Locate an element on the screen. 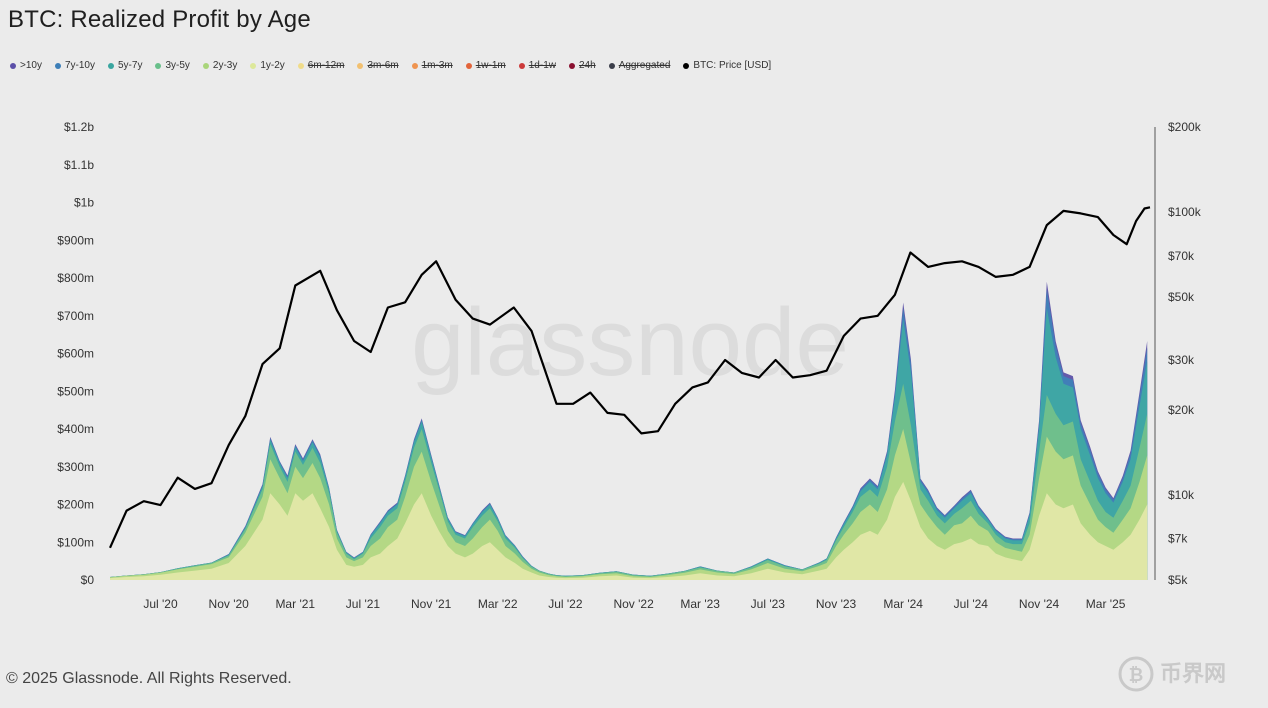  y-left-tick-4: $400m is located at coordinates (75, 429).